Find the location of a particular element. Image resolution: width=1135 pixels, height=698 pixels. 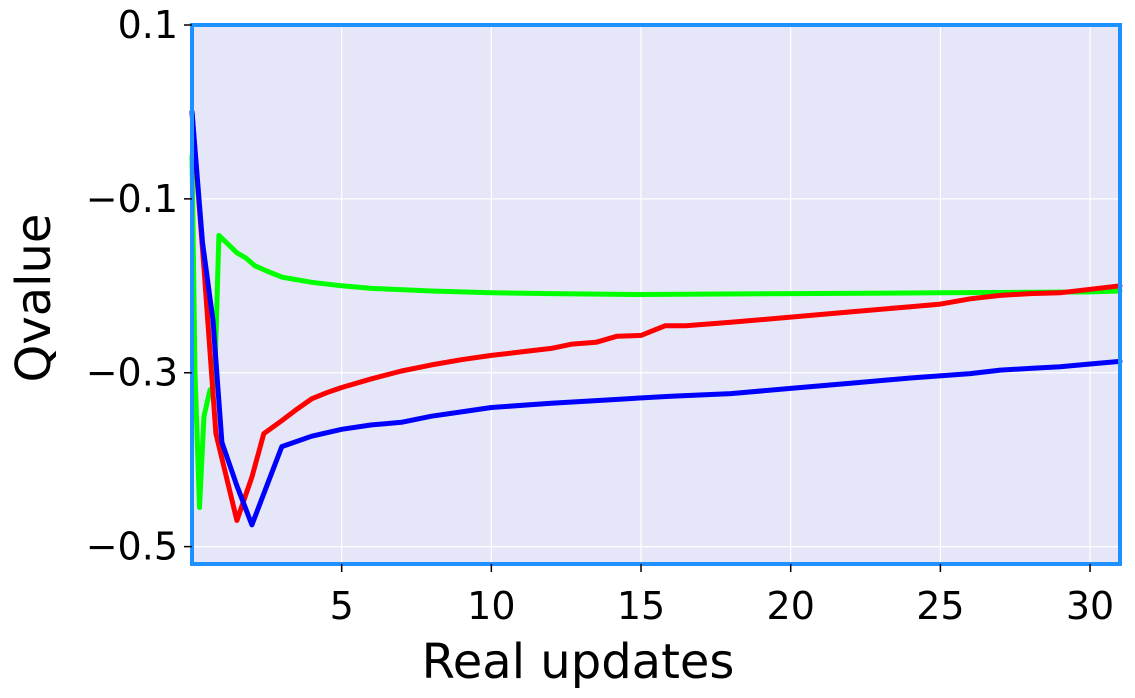

x-tick-label: 10 is located at coordinates (491, 606).